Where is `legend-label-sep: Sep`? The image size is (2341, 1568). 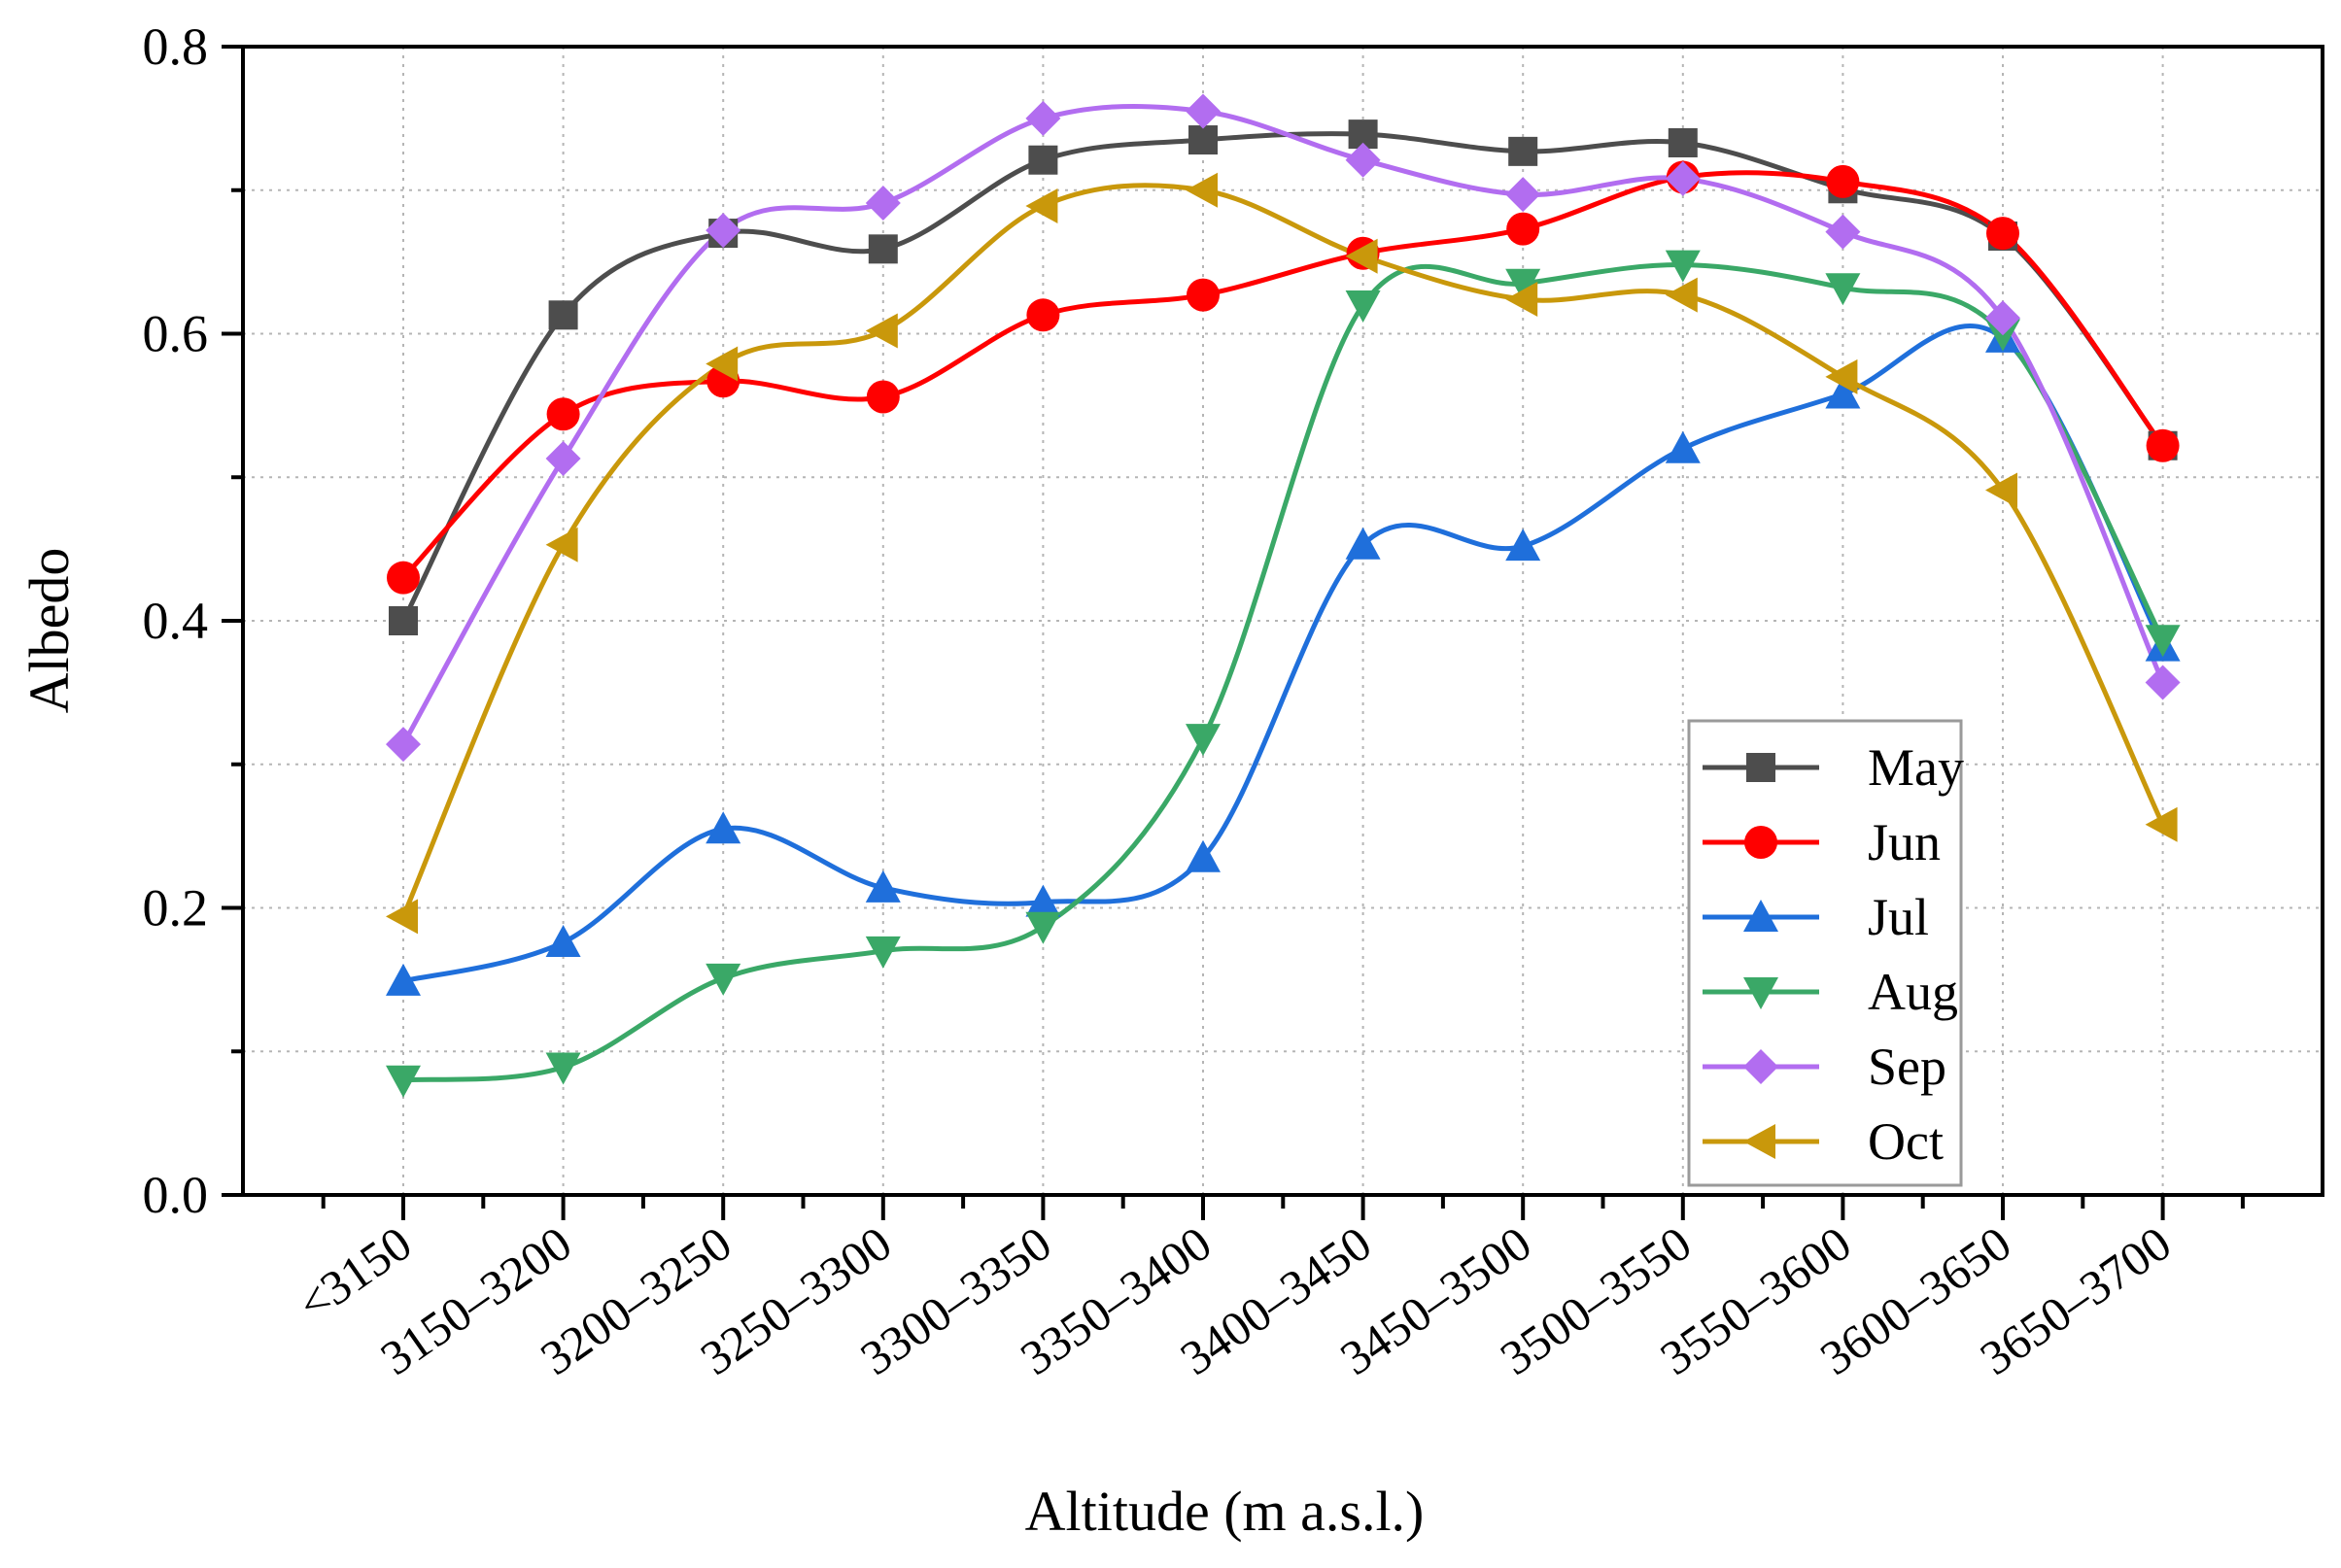
legend-label-sep: Sep is located at coordinates (1907, 1067).